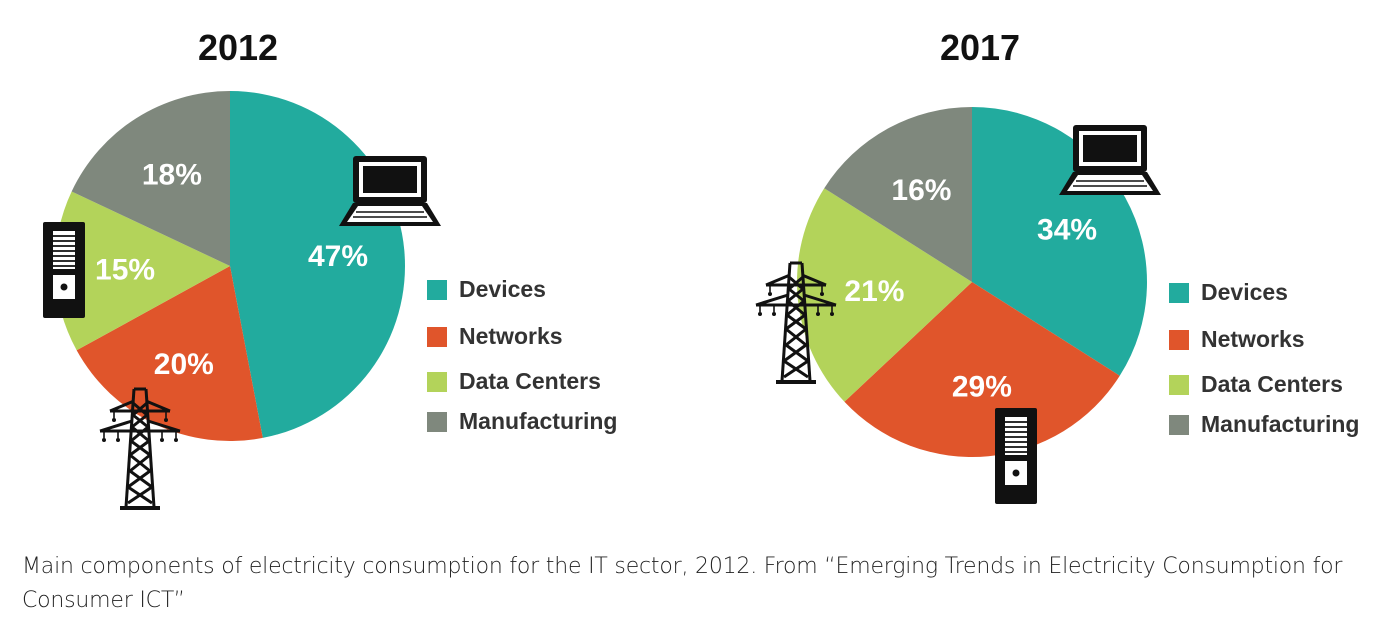  I want to click on data-label-manufacturing: 18%, so click(172, 174).